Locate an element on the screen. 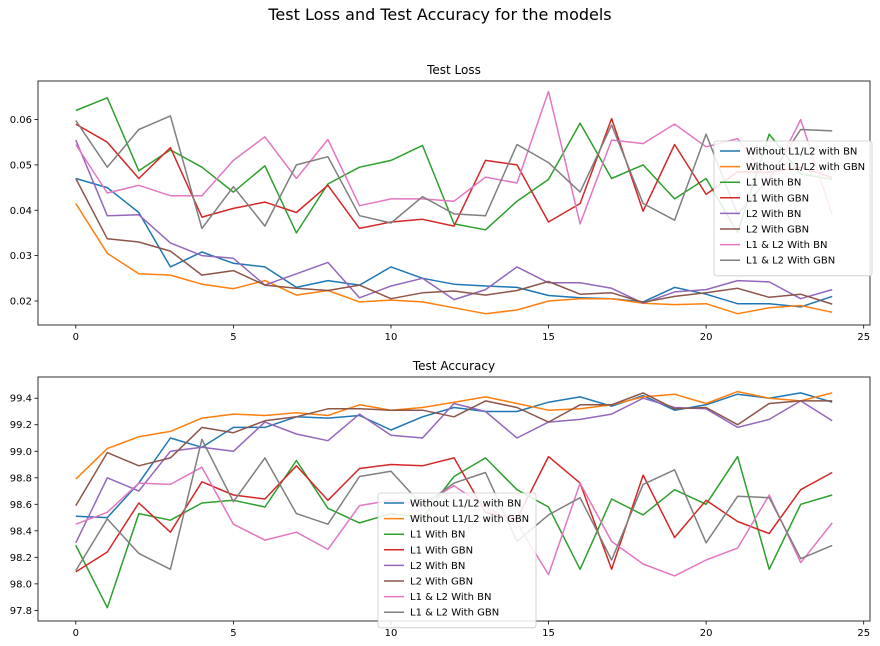 Image resolution: width=880 pixels, height=646 pixels. test-accuracy-y-tick-label: 97.8 is located at coordinates (21, 611).